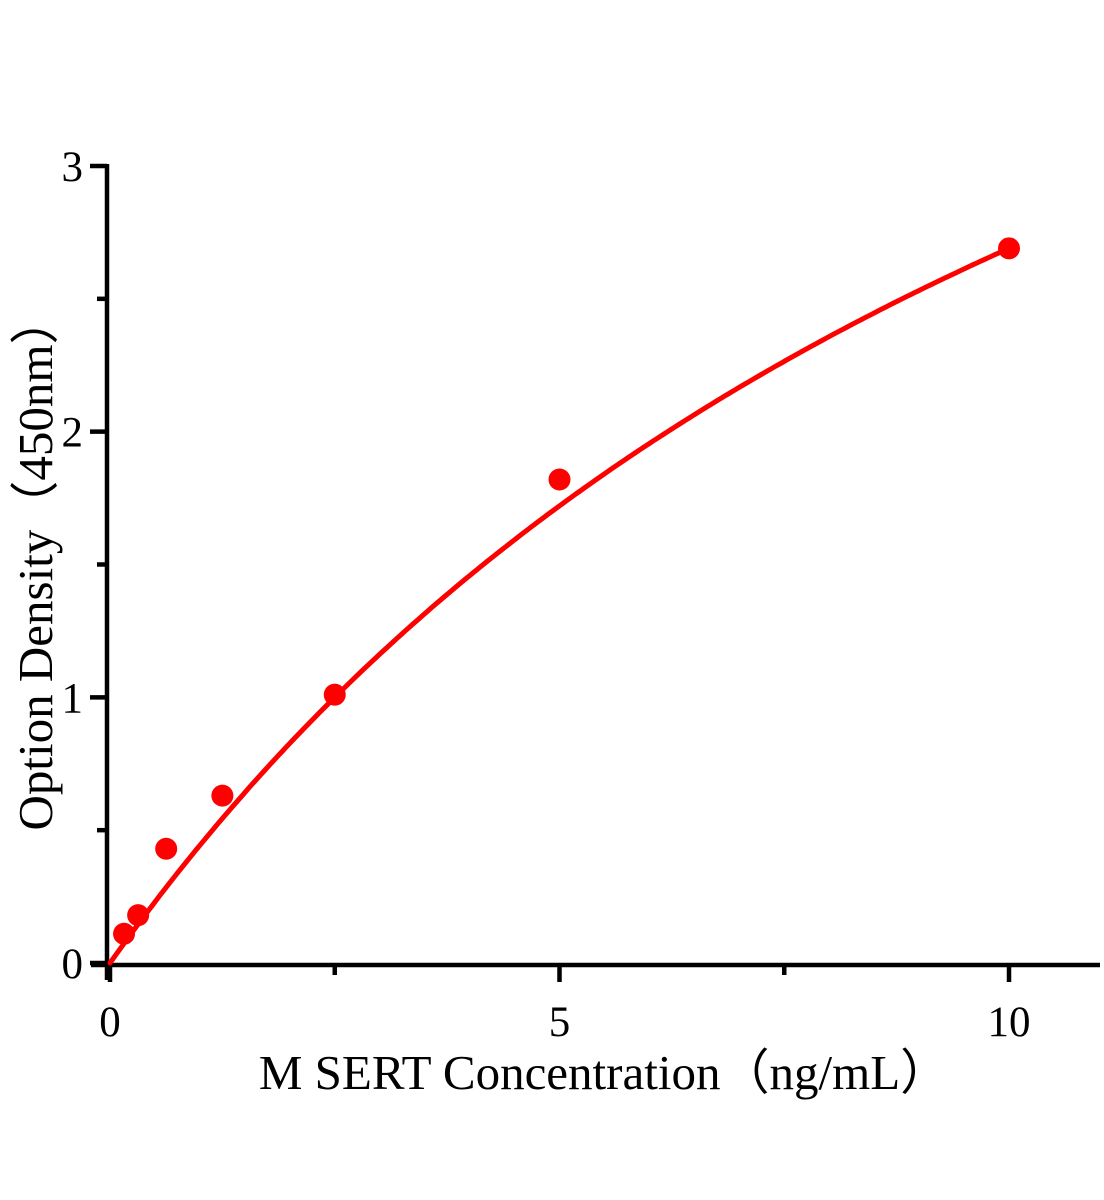 This screenshot has height=1200, width=1104. I want to click on y-axis-title: Option Density（450nm）, so click(35, 563).